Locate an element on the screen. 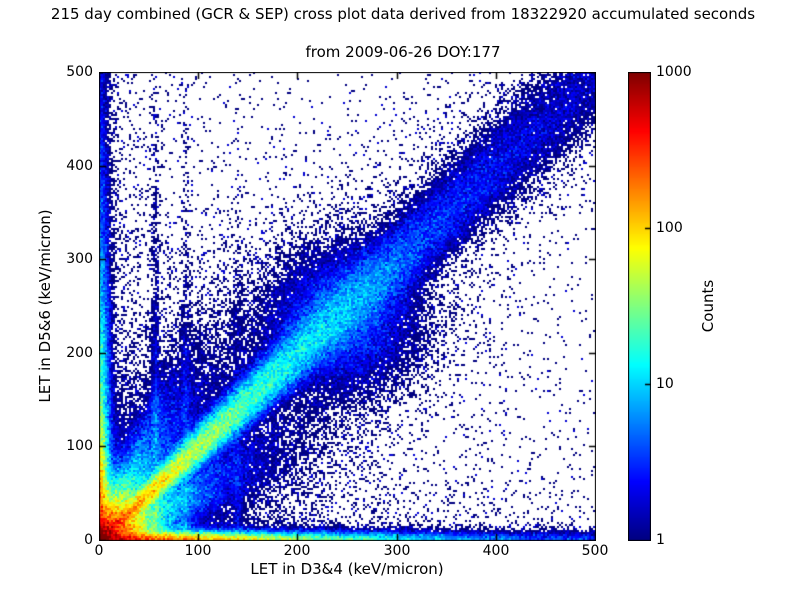  y-tick-label: 200 is located at coordinates (79, 353).